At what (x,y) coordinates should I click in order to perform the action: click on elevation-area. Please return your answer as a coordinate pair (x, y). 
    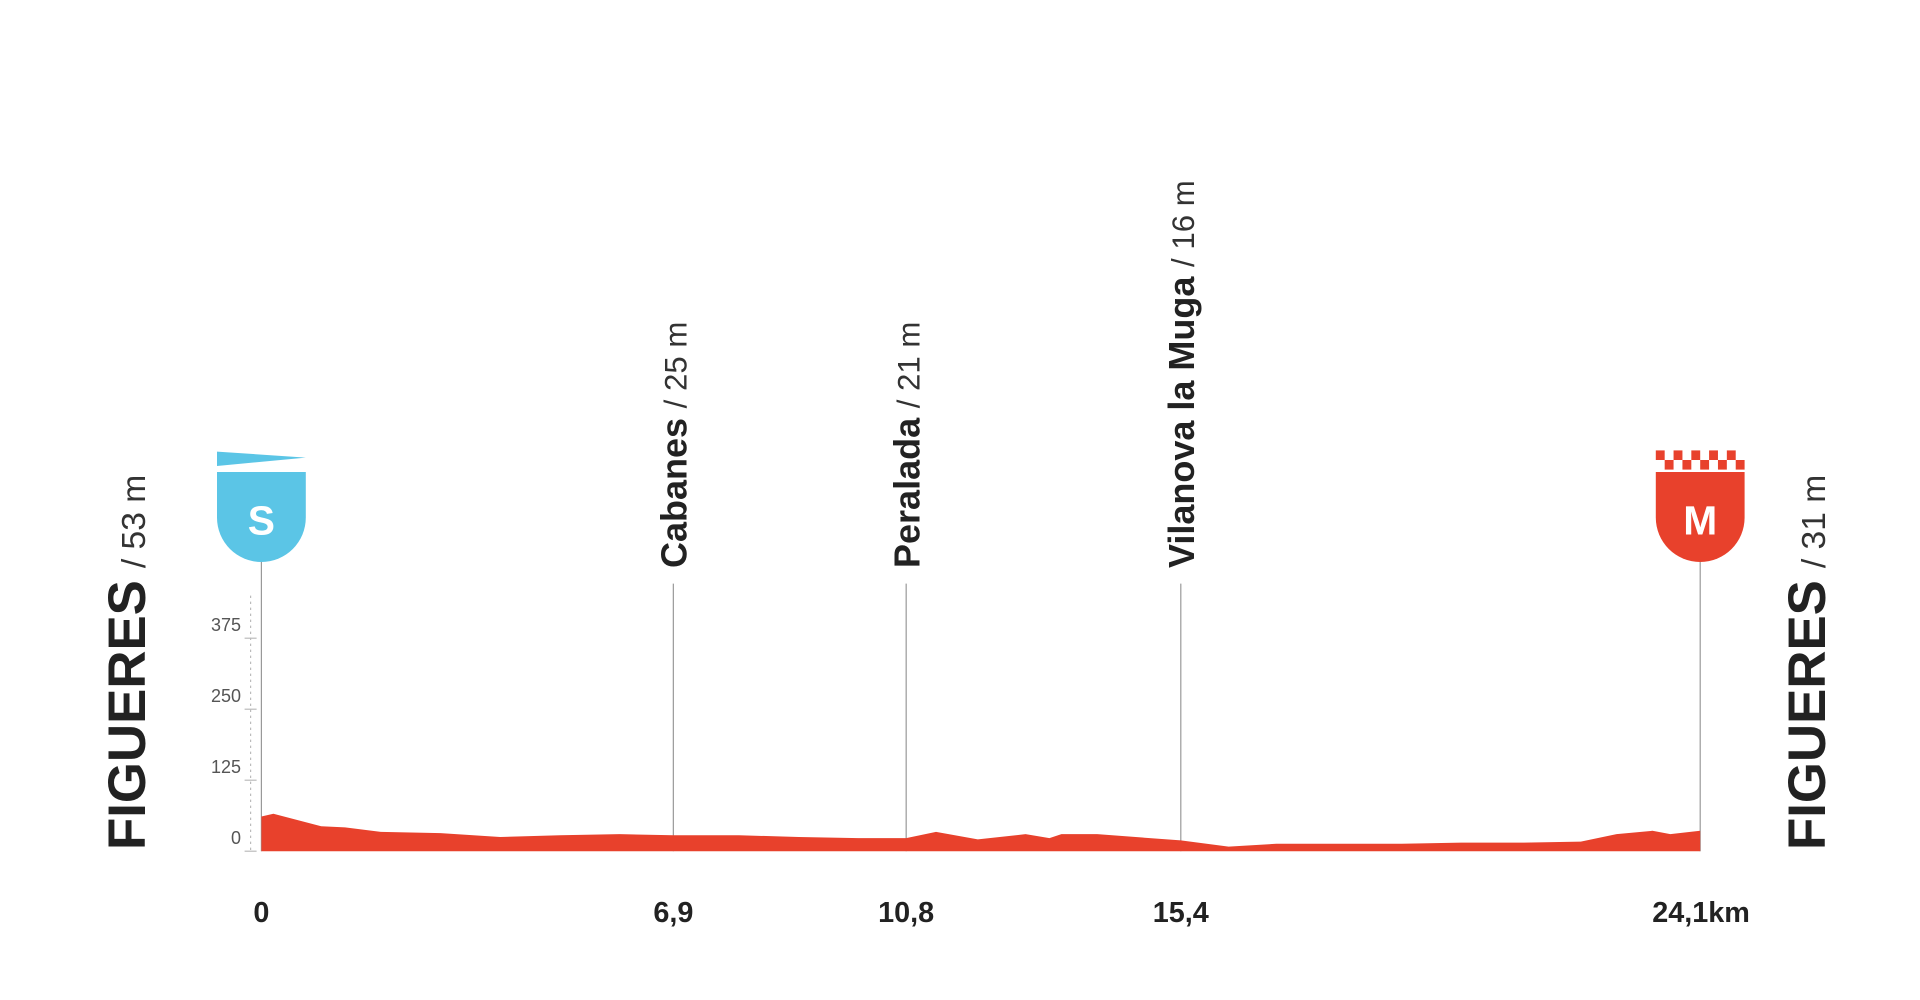
    Looking at the image, I should click on (981, 832).